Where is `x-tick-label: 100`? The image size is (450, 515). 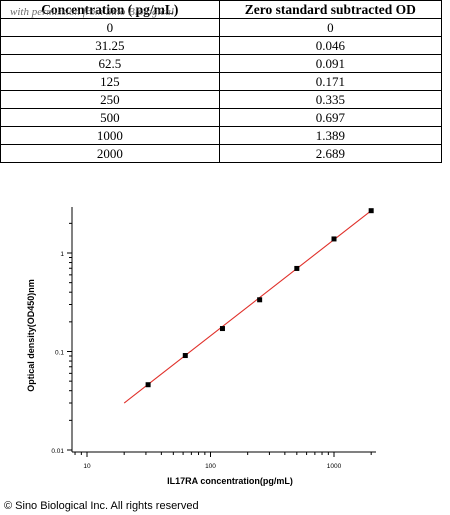
x-tick-label: 100 is located at coordinates (210, 466).